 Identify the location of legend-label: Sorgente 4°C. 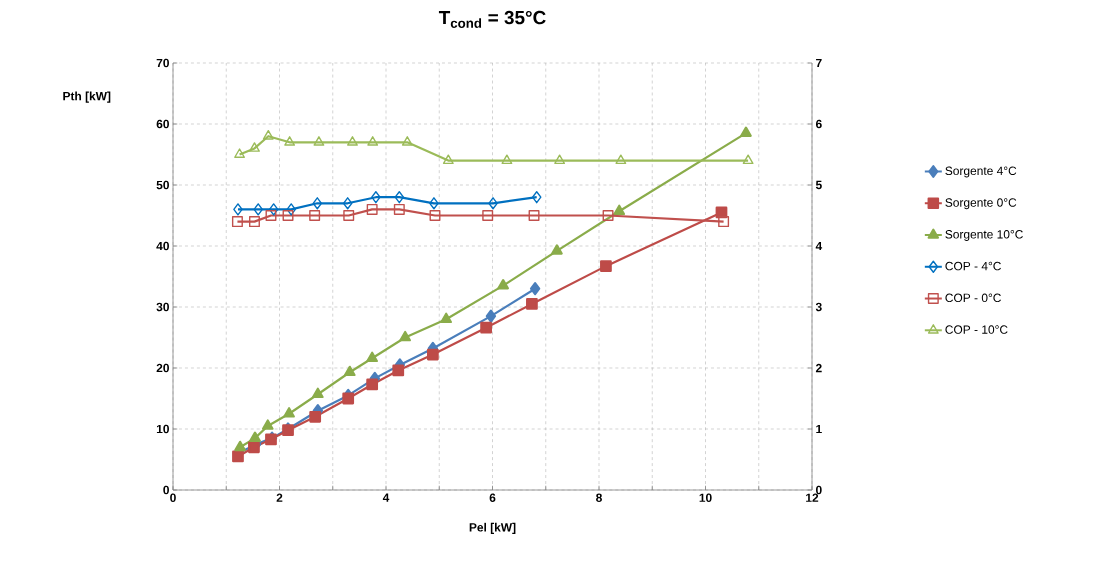
(981, 172).